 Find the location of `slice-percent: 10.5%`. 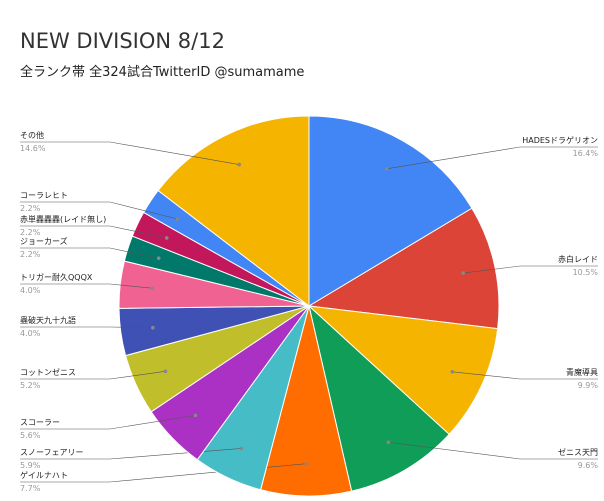

slice-percent: 10.5% is located at coordinates (586, 272).